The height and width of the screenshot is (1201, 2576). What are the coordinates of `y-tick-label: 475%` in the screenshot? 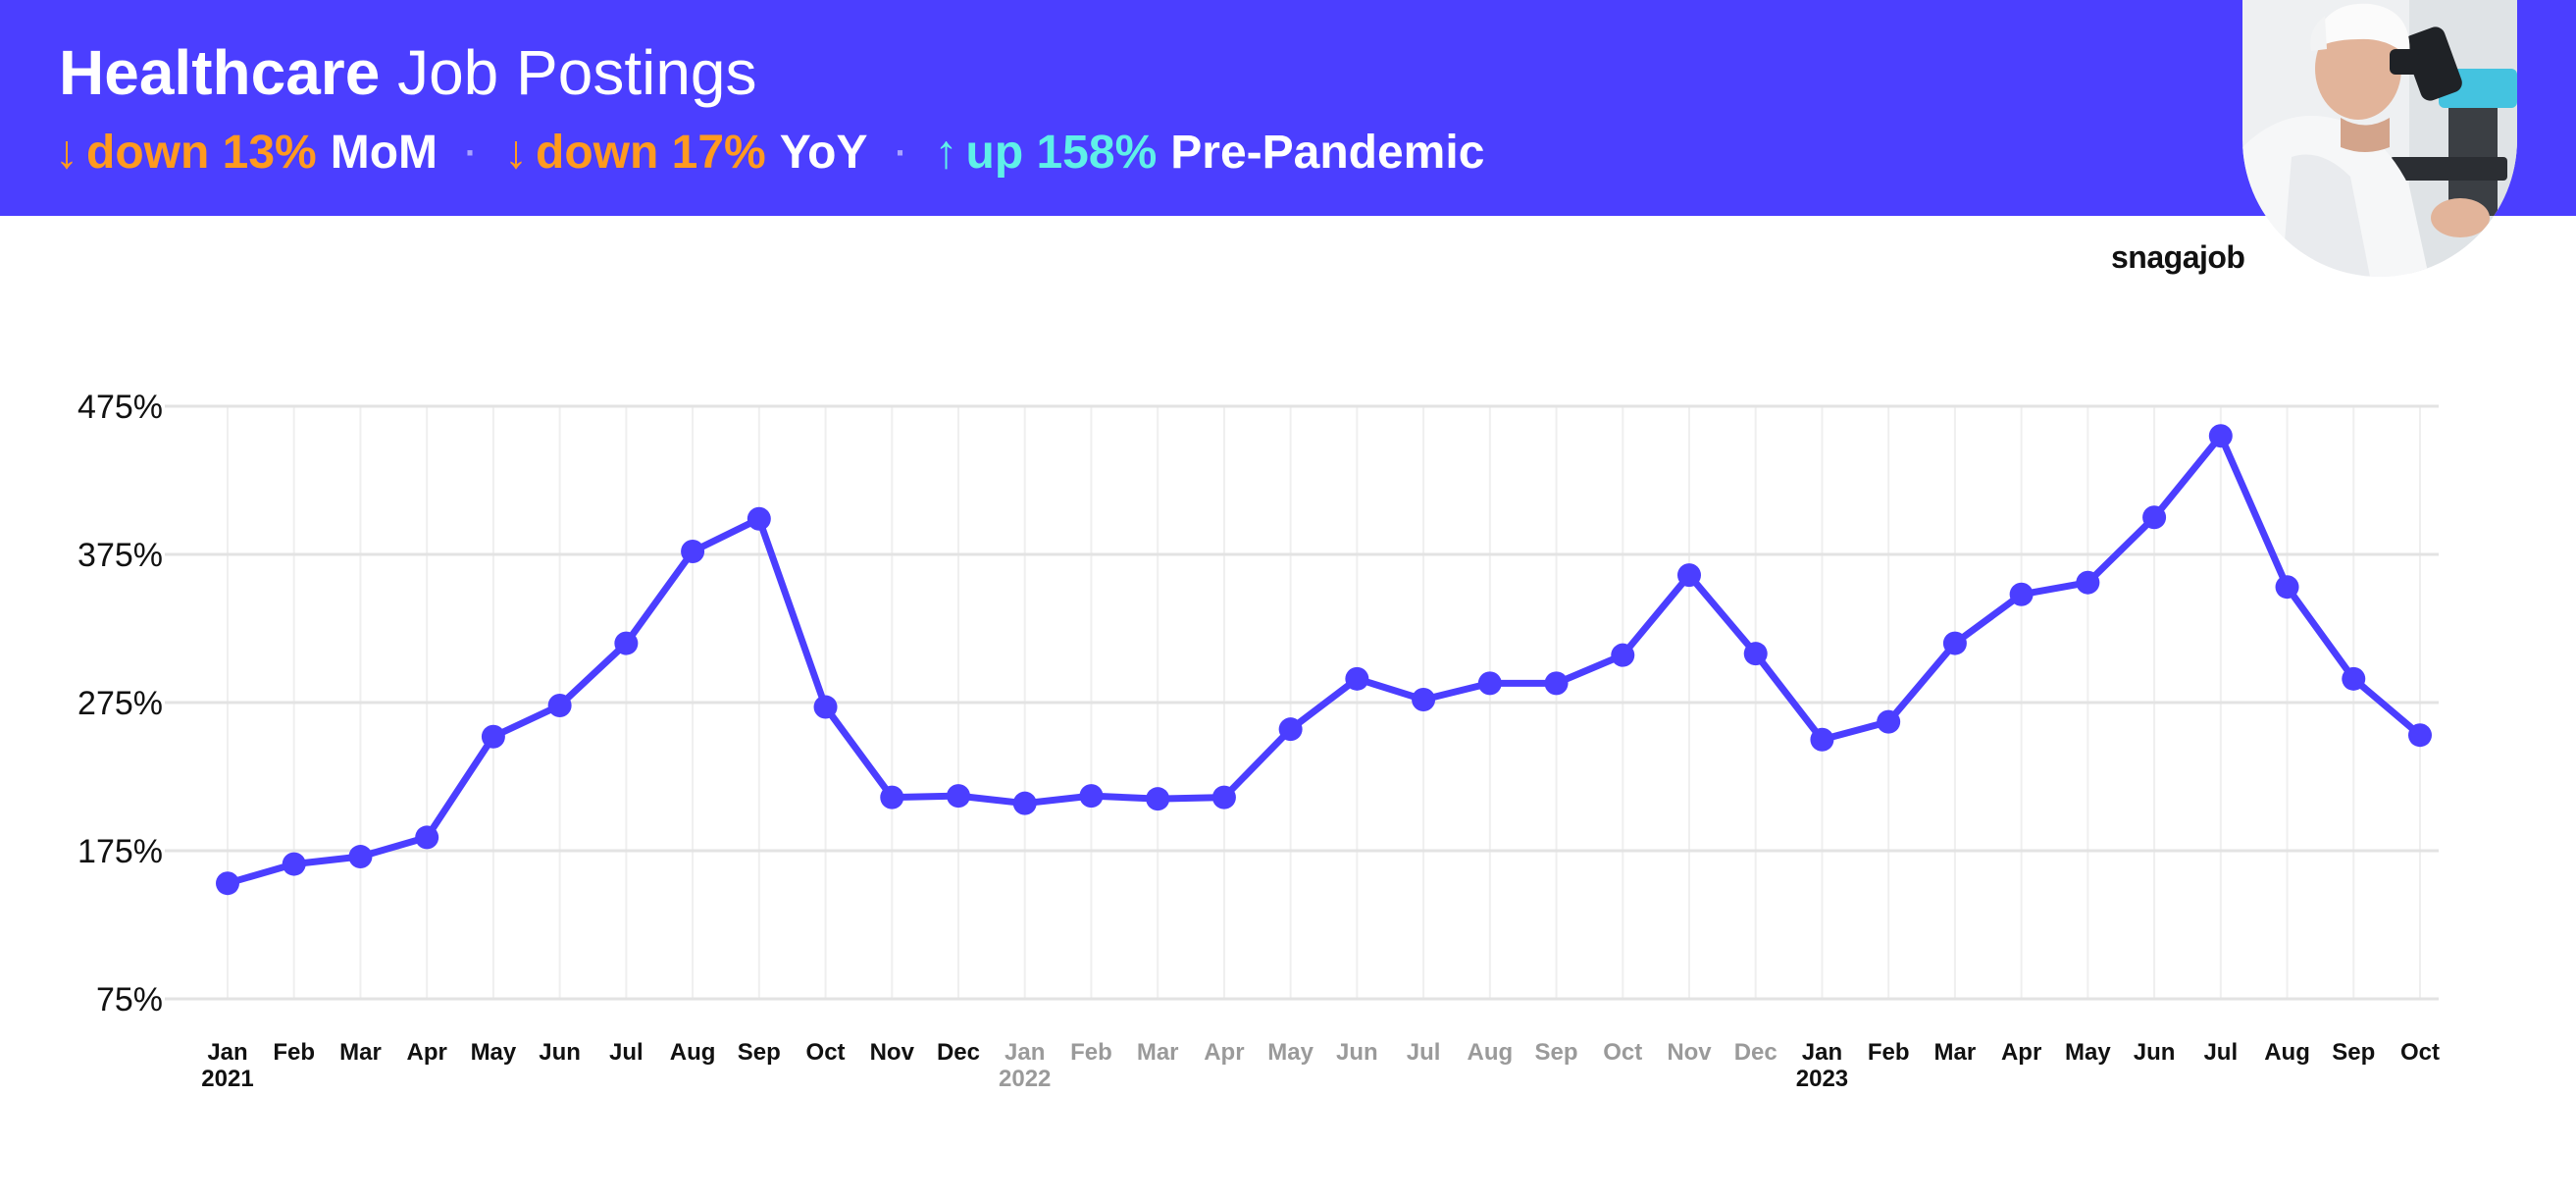 It's located at (120, 407).